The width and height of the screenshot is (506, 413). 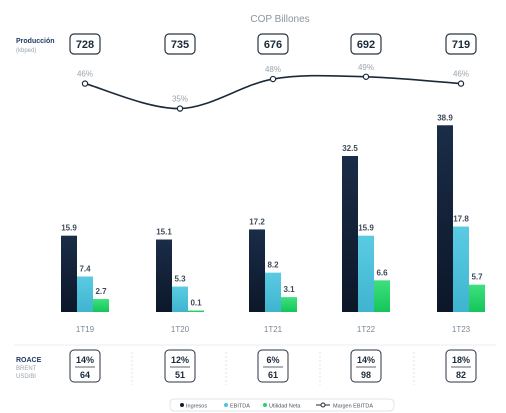 I want to click on ebitda-value-label: 17.8, so click(x=461, y=219).